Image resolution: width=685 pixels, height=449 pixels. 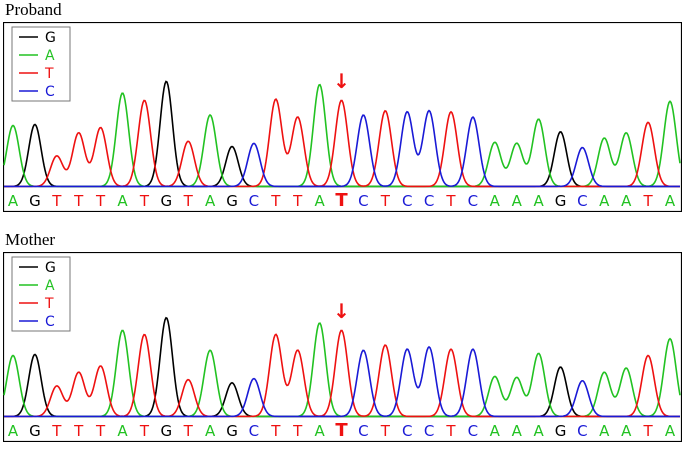 What do you see at coordinates (30, 239) in the screenshot?
I see `panel-title-mother: Mother` at bounding box center [30, 239].